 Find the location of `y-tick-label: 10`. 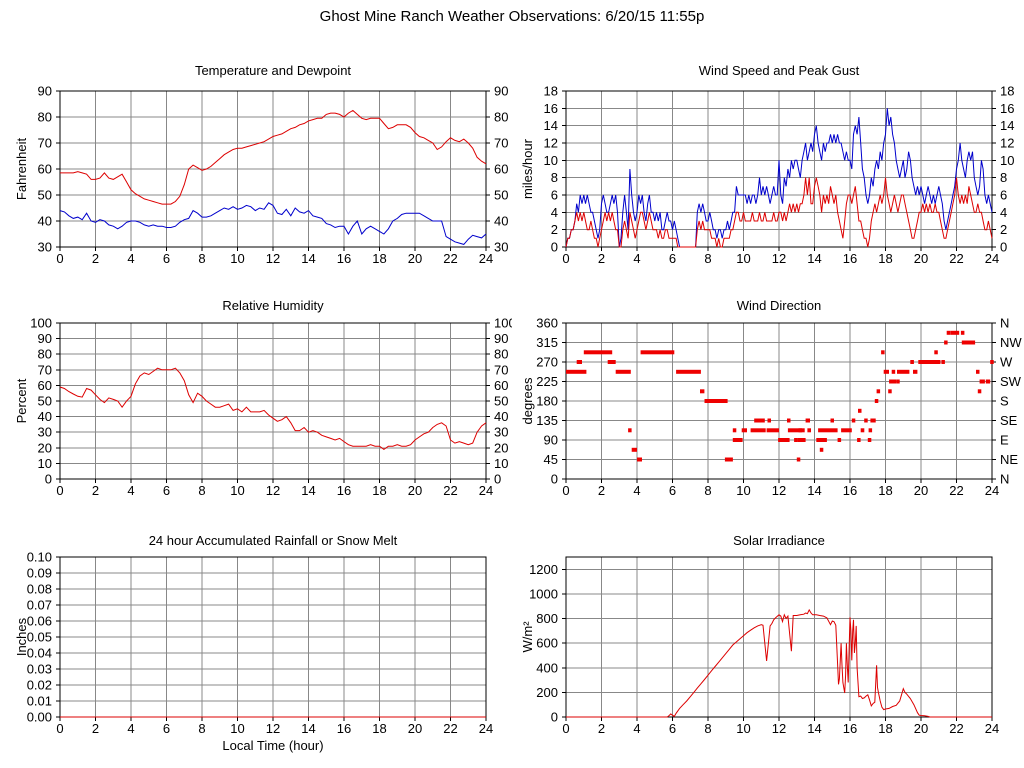

y-tick-label: 10 is located at coordinates (45, 463).